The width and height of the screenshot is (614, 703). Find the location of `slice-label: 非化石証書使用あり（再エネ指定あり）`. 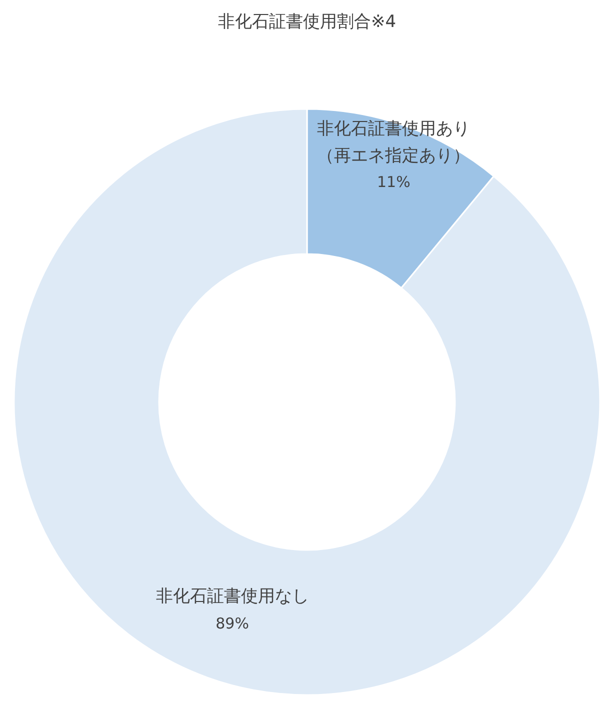

slice-label: 非化石証書使用あり（再エネ指定あり） is located at coordinates (394, 142).